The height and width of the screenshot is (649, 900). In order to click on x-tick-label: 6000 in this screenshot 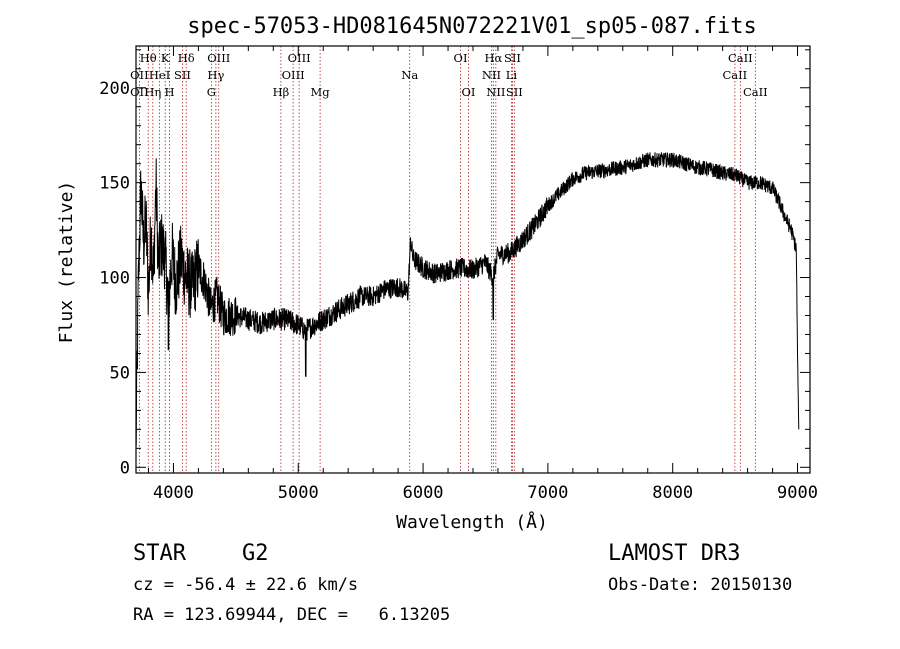, I will do `click(423, 493)`.